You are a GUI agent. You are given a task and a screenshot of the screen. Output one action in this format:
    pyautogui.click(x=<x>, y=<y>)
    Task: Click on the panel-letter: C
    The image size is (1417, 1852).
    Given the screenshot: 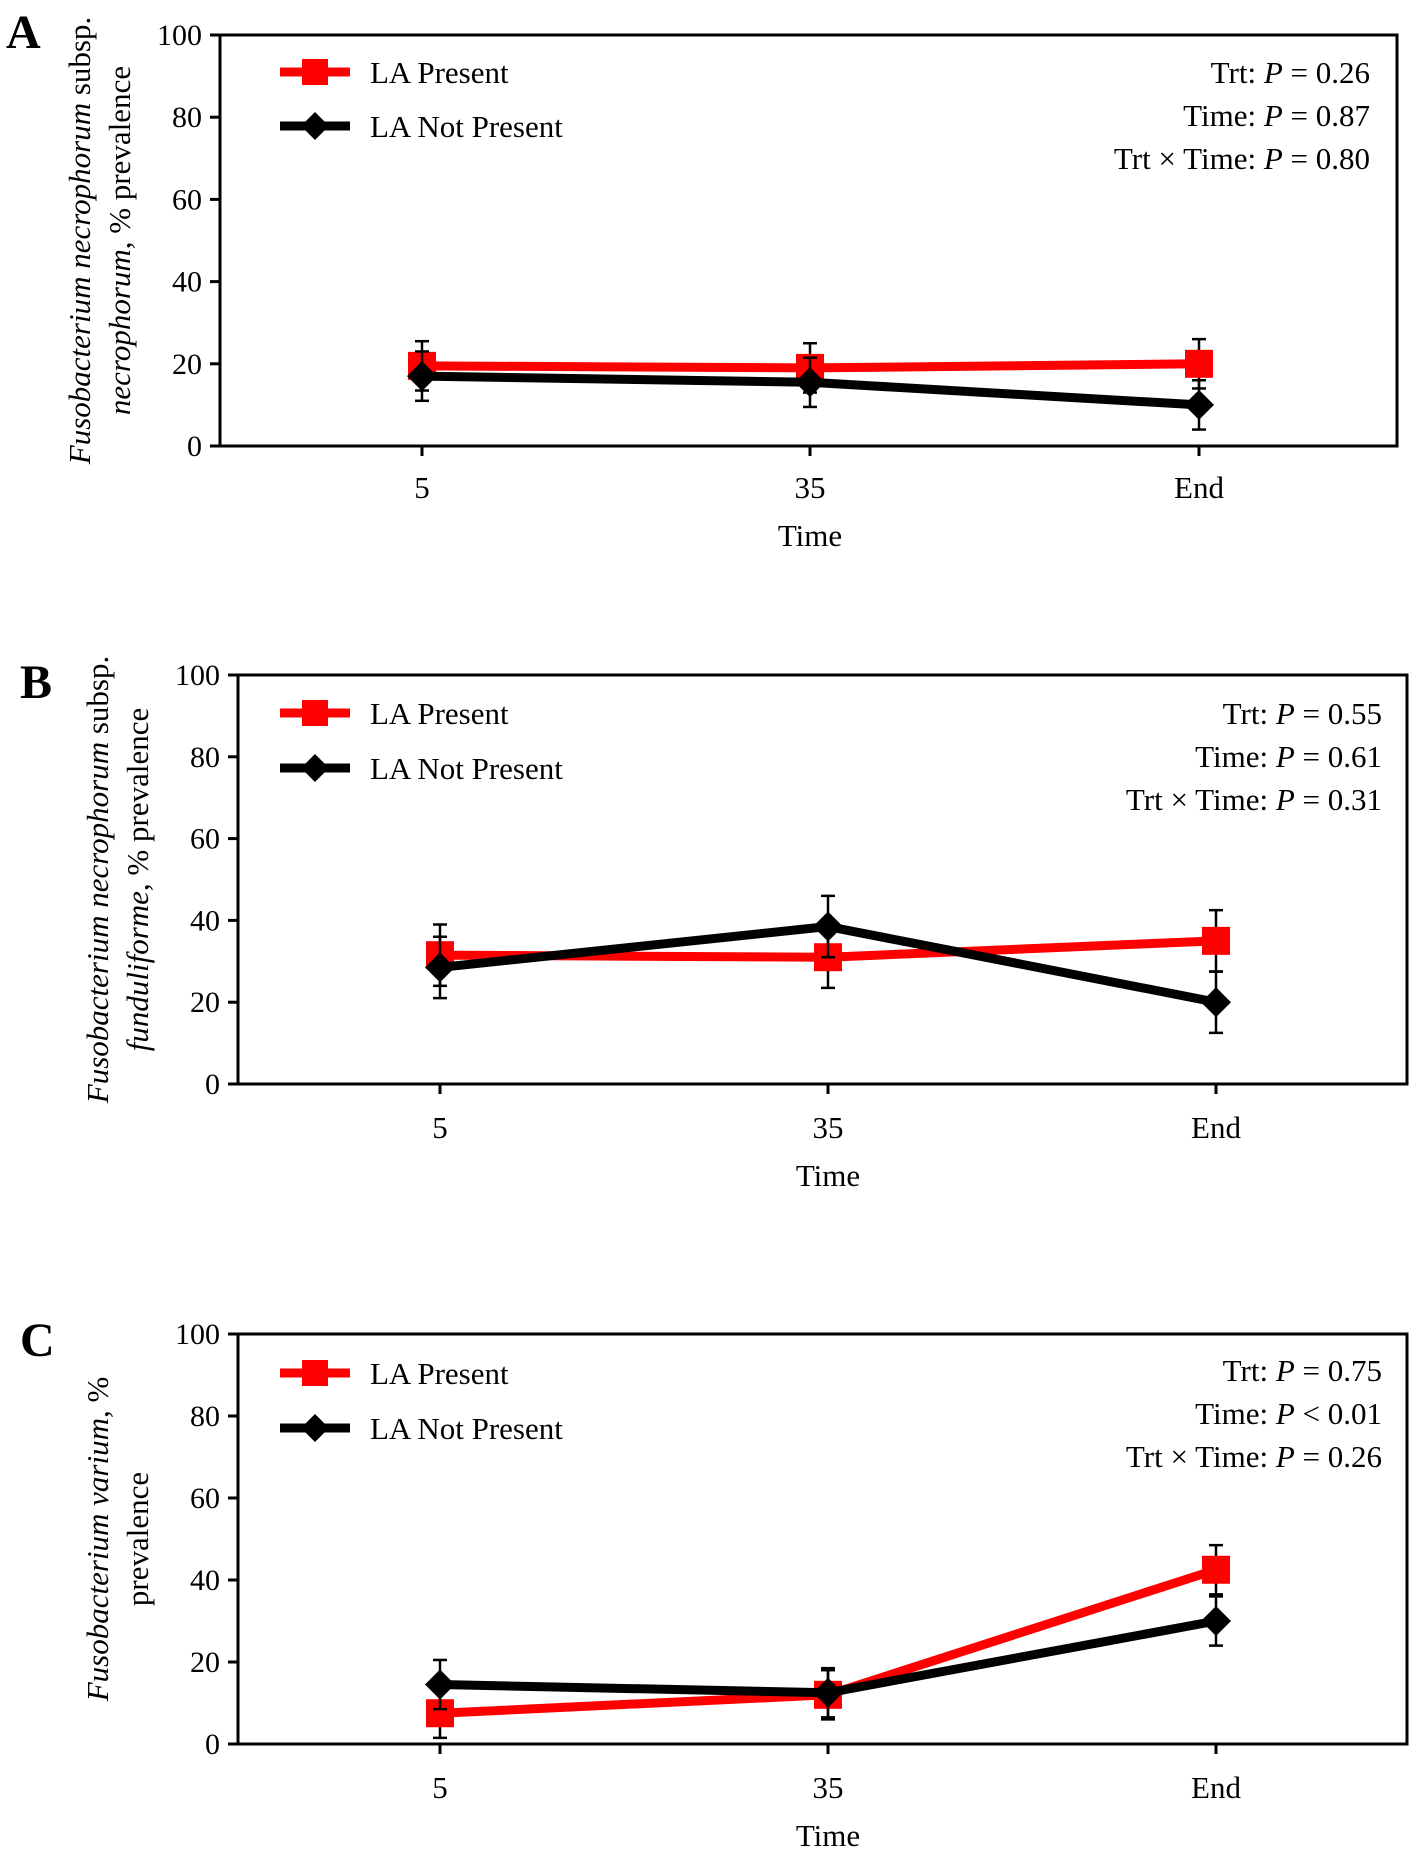 What is the action you would take?
    pyautogui.click(x=37, y=1340)
    